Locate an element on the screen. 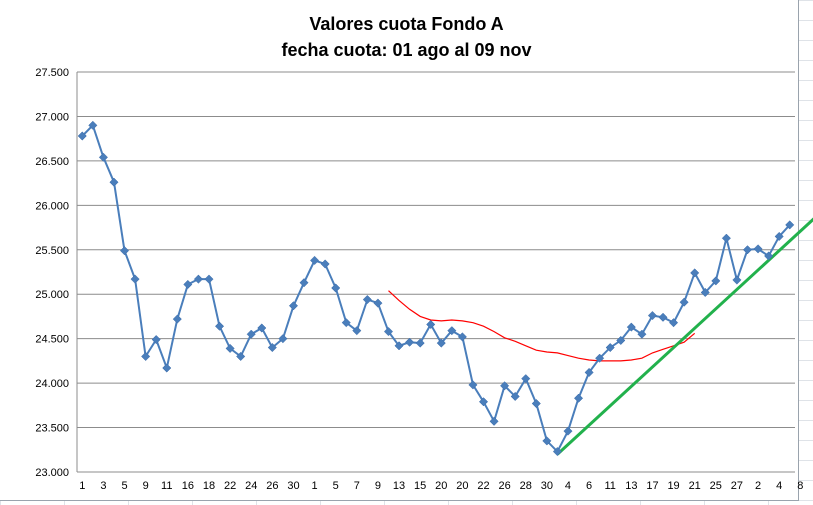 This screenshot has width=813, height=505. moving-average-line is located at coordinates (542, 326).